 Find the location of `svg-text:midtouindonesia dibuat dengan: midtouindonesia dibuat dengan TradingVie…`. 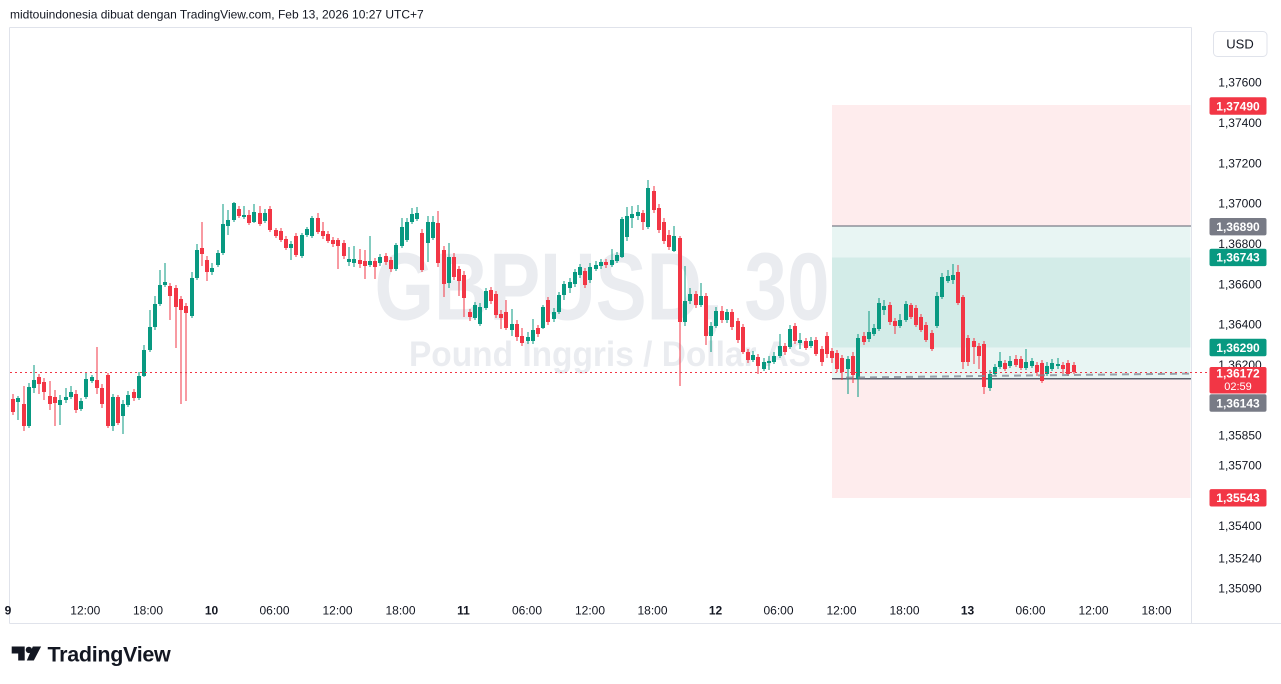

svg-text:midtouindonesia dibuat dengan: midtouindonesia dibuat dengan TradingVie… is located at coordinates (217, 15).